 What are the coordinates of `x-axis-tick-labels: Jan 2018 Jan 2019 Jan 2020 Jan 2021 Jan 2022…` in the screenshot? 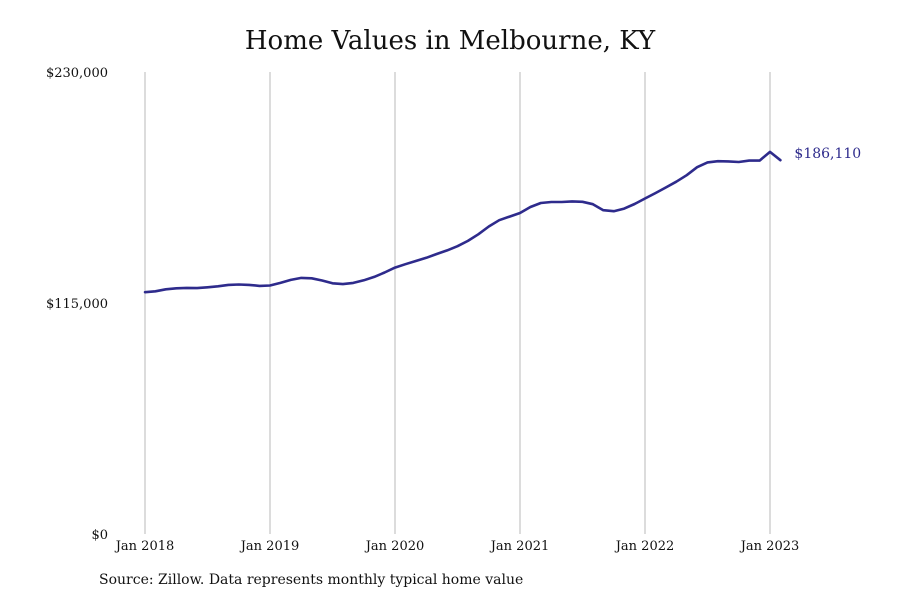 It's located at (457, 546).